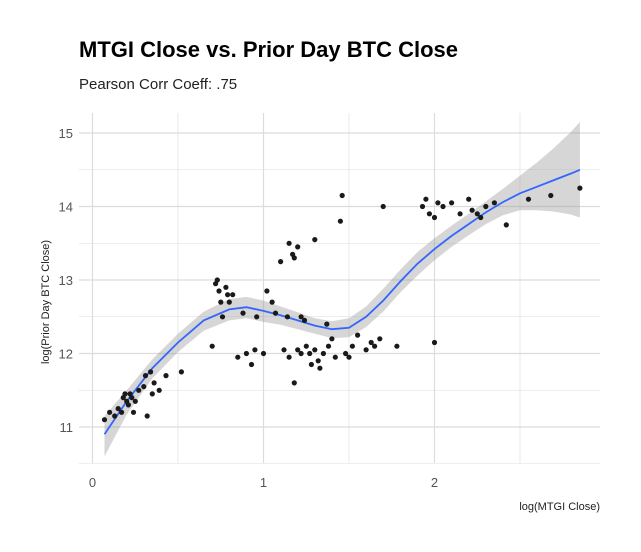  What do you see at coordinates (66, 354) in the screenshot?
I see `y-tick-label: 12` at bounding box center [66, 354].